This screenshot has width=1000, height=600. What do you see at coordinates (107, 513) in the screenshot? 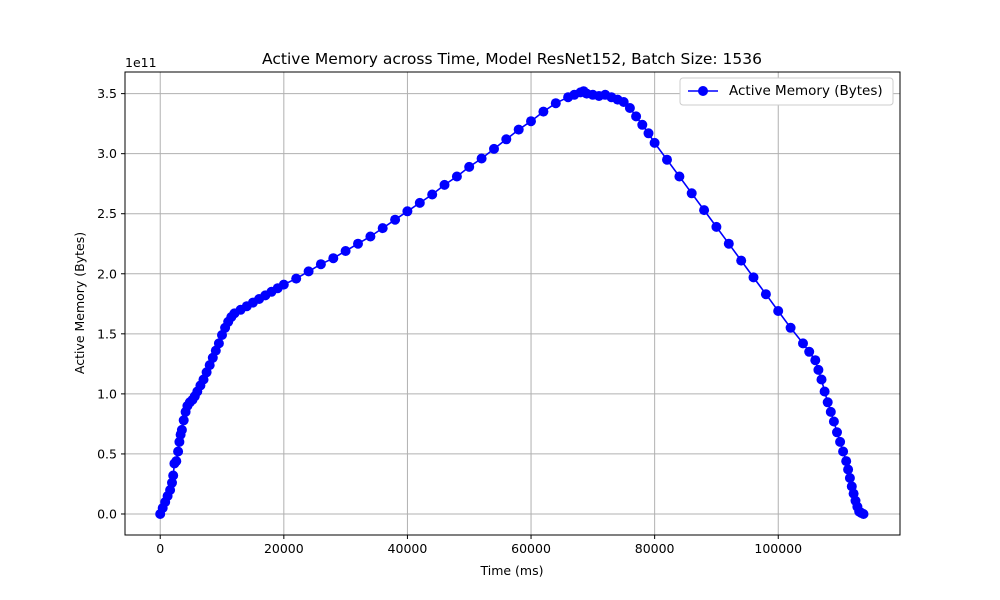
I see `y-tick-label: 0.0` at bounding box center [107, 513].